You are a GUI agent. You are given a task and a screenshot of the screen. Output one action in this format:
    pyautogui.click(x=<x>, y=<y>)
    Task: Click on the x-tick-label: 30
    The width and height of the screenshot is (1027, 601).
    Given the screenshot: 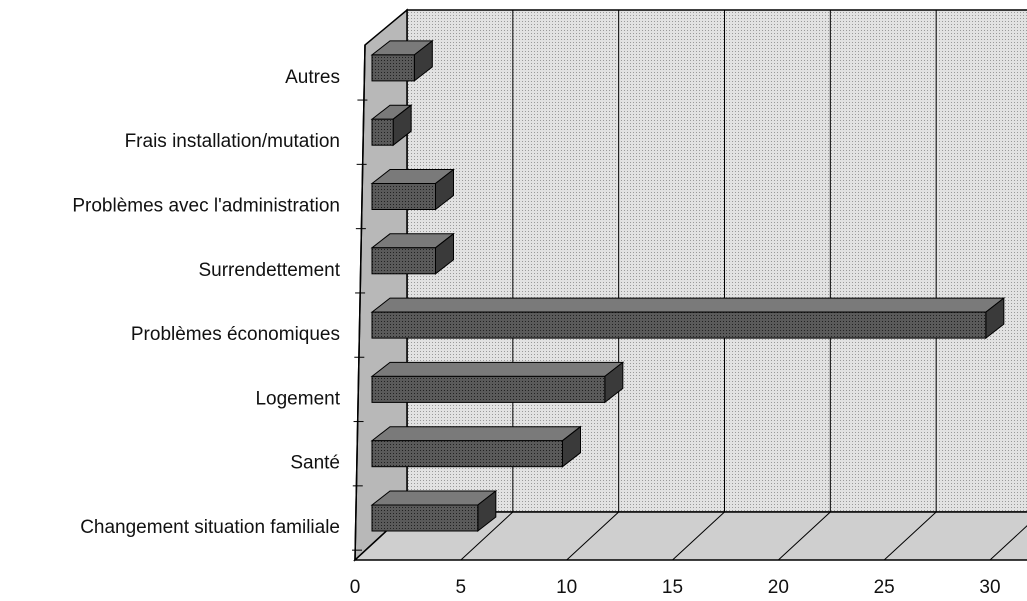 What is the action you would take?
    pyautogui.click(x=989, y=587)
    